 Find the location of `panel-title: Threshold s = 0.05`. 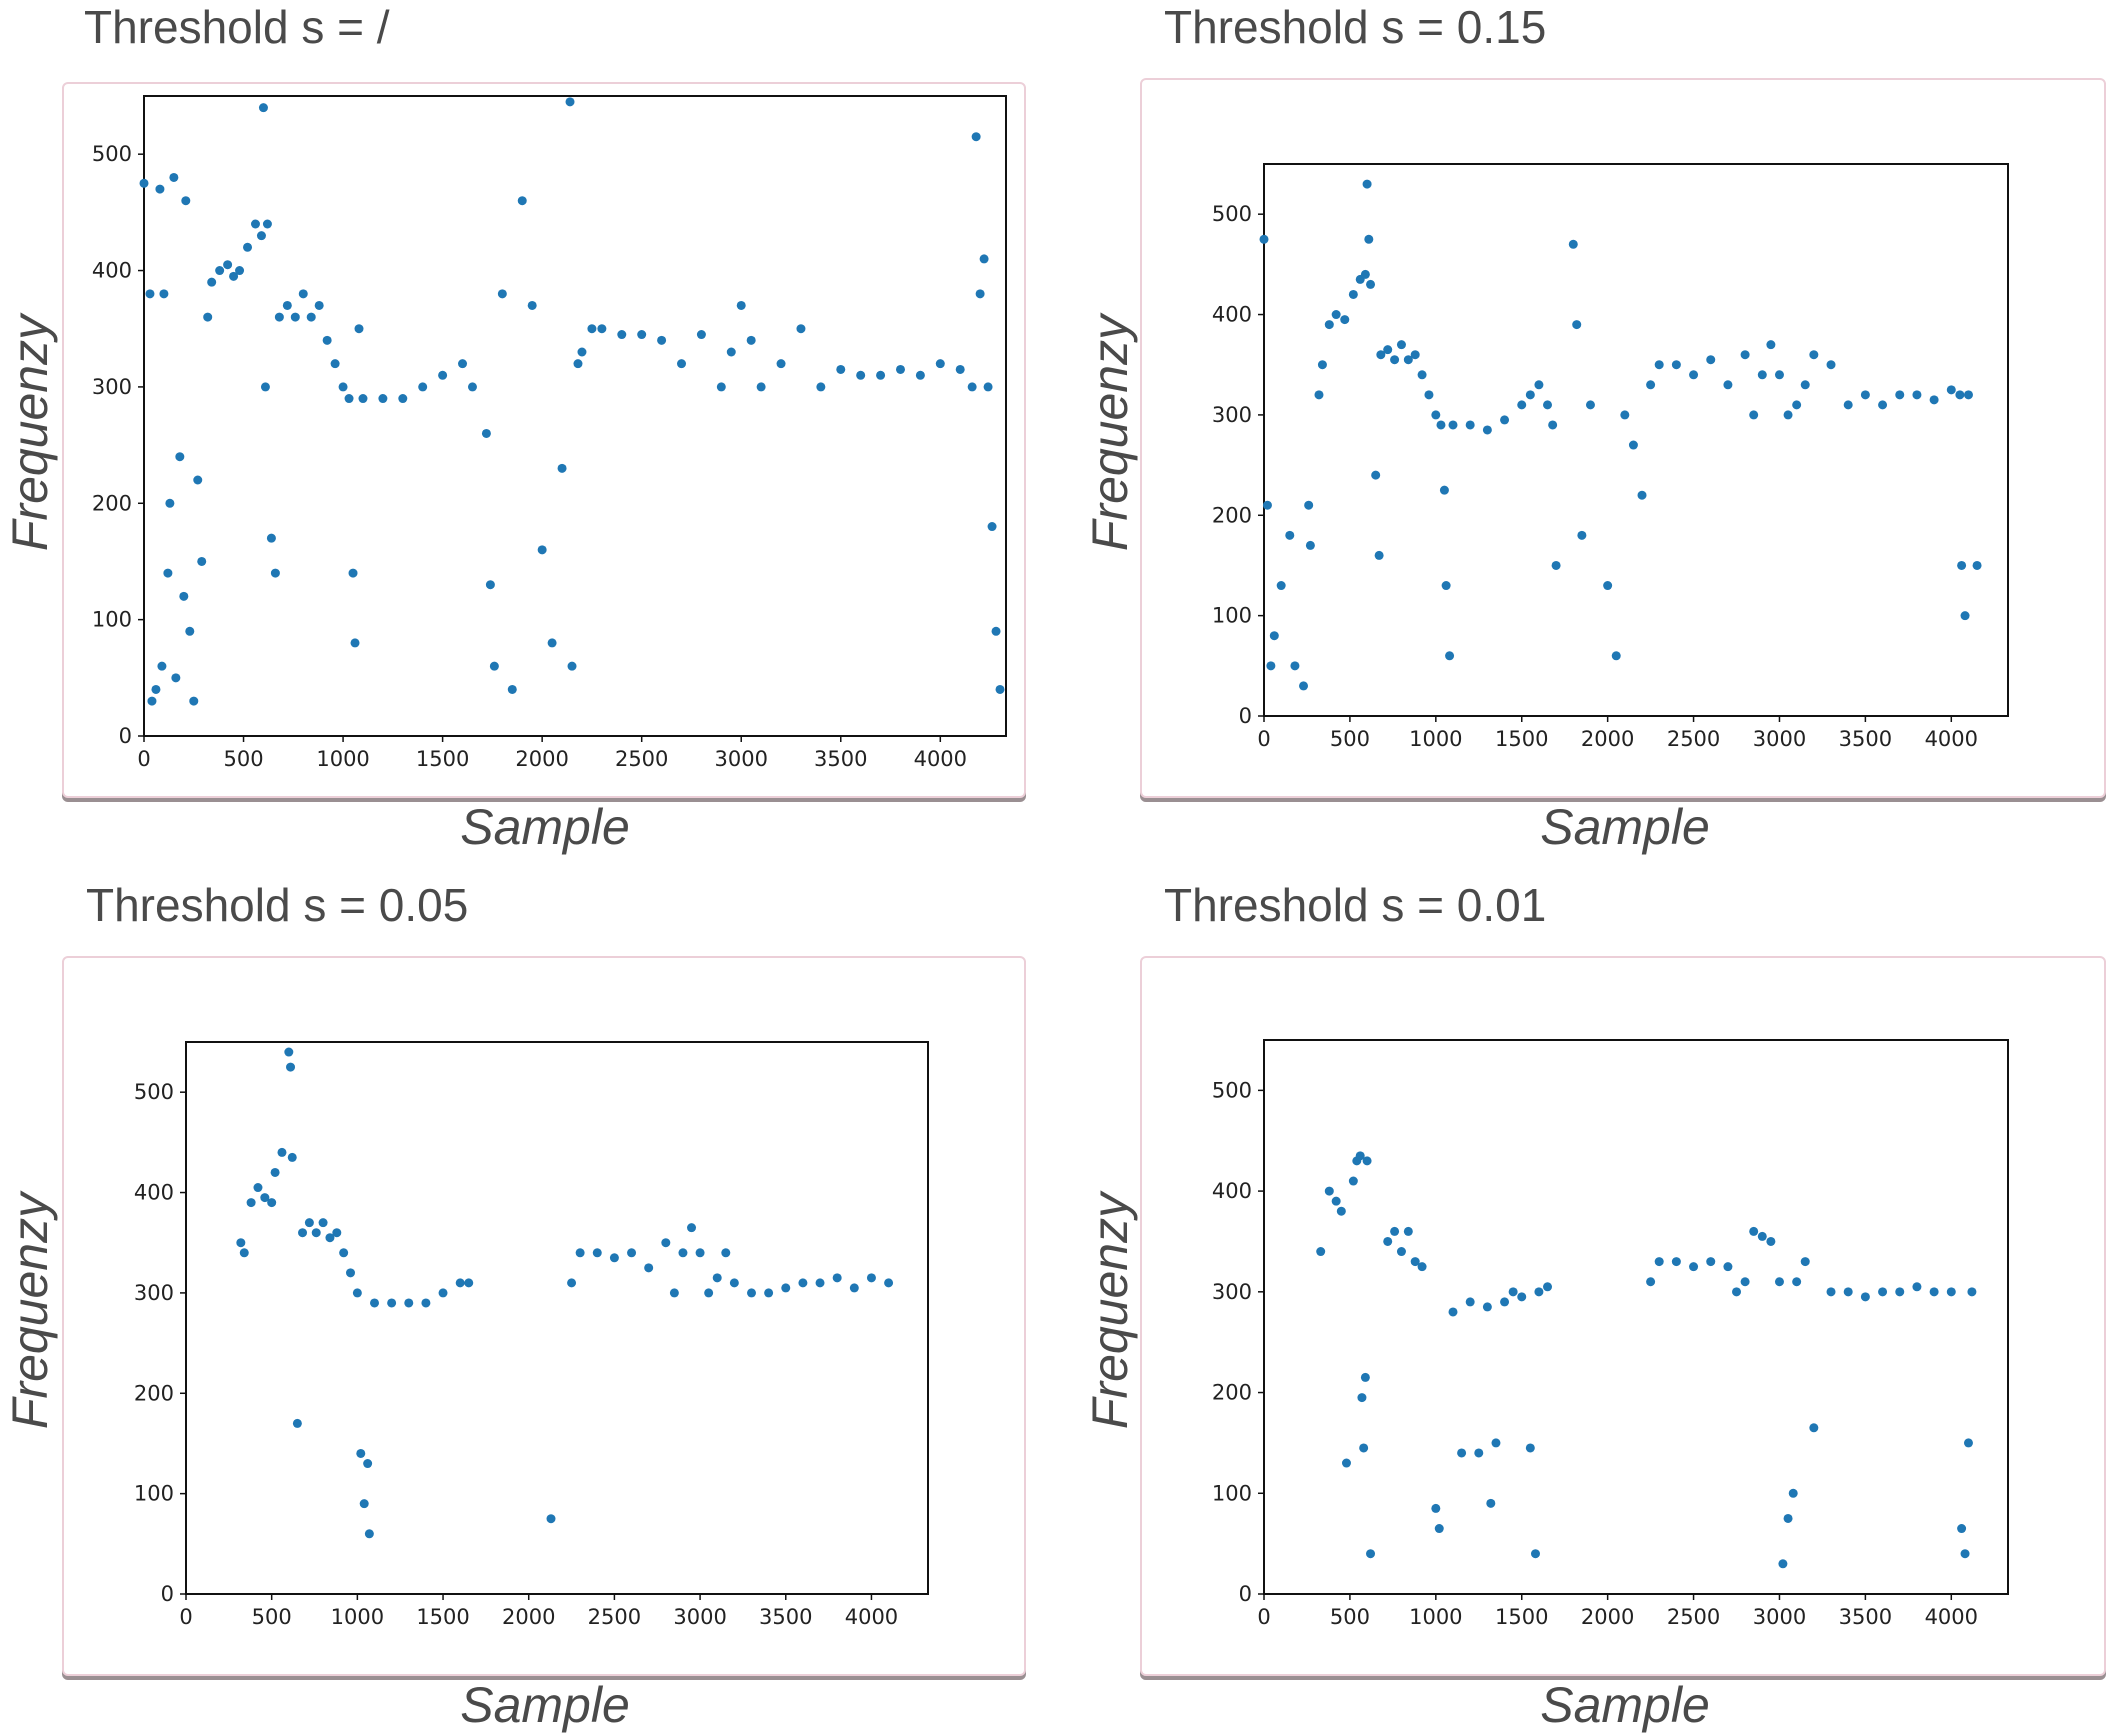

panel-title: Threshold s = 0.05 is located at coordinates (277, 905).